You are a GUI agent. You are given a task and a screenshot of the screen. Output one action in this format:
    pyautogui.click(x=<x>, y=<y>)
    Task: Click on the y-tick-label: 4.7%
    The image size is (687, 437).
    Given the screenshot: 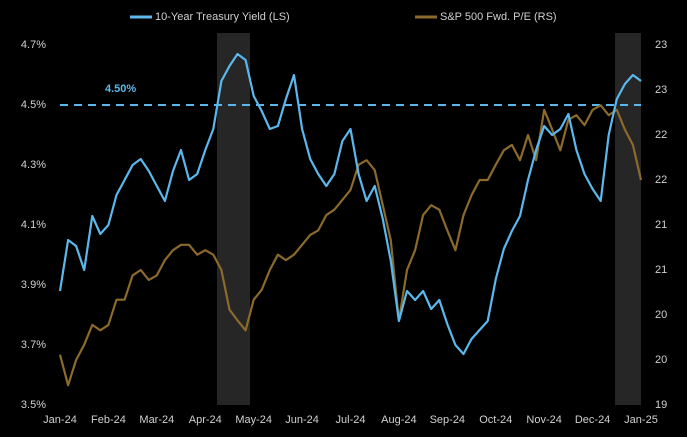 What is the action you would take?
    pyautogui.click(x=33, y=45)
    